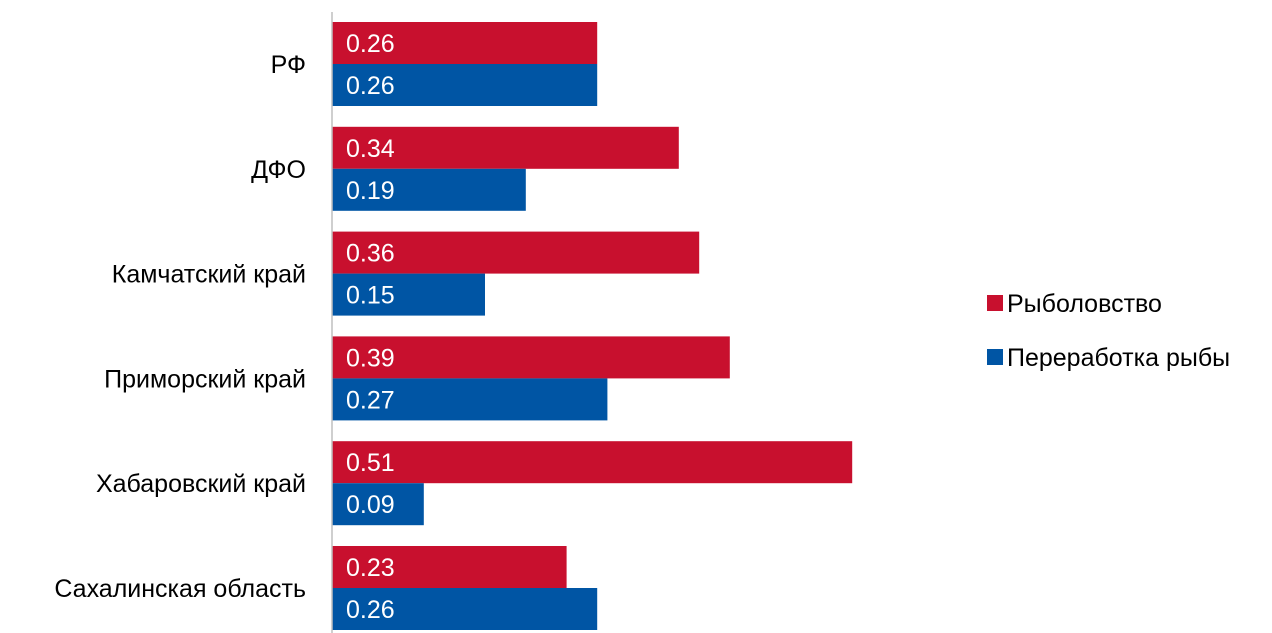 This screenshot has height=633, width=1272. Describe the element at coordinates (370, 296) in the screenshot. I see `data-label: 0.15` at that location.